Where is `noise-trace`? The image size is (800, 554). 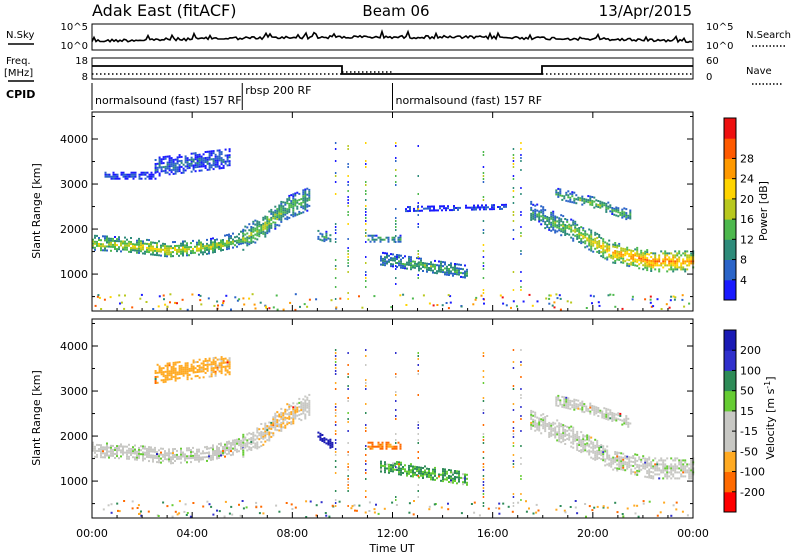 noise-trace is located at coordinates (392, 36).